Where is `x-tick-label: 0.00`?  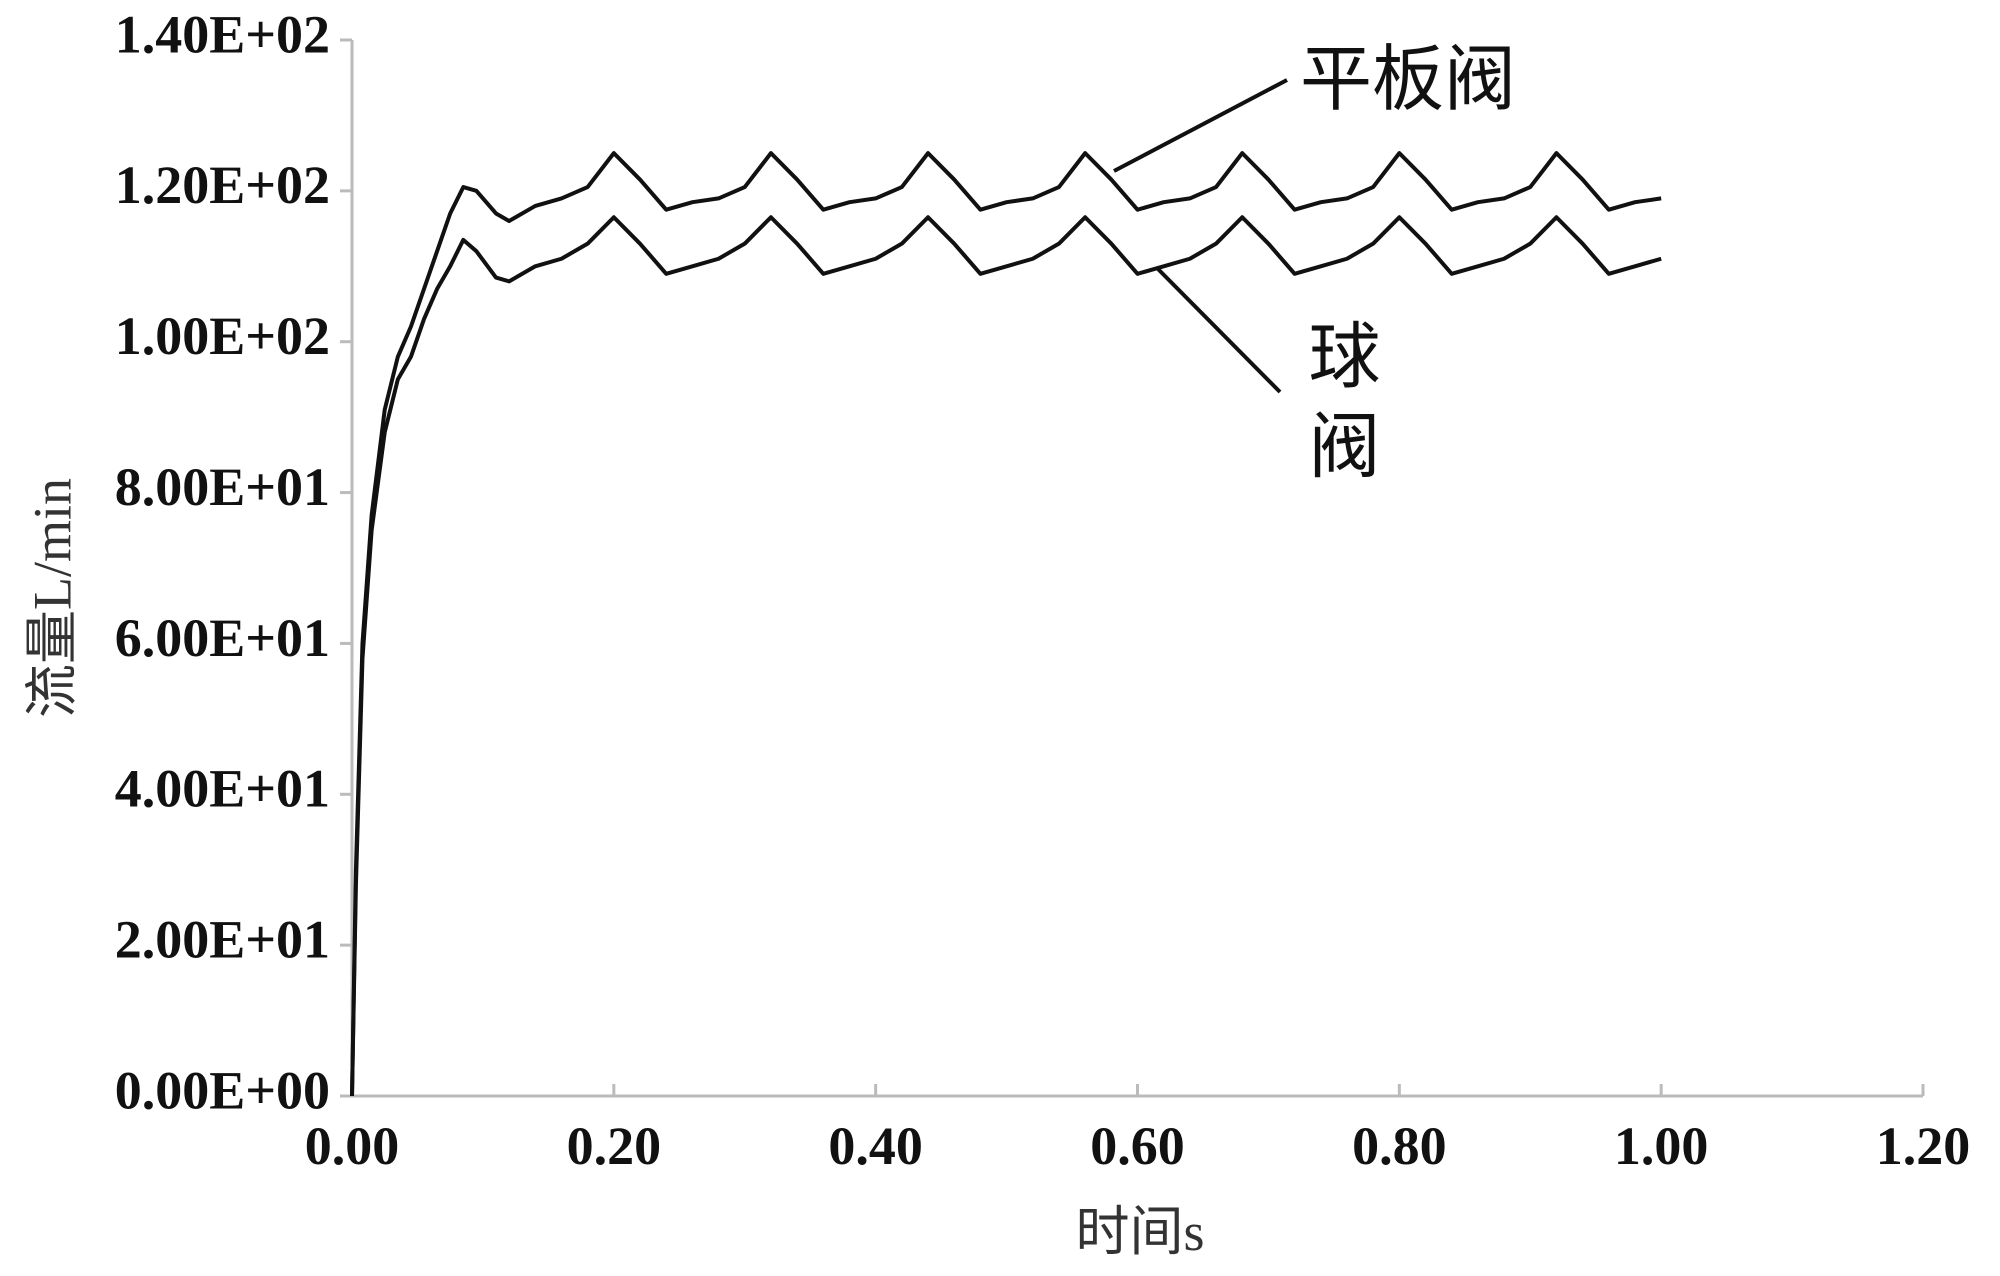 x-tick-label: 0.00 is located at coordinates (352, 1146).